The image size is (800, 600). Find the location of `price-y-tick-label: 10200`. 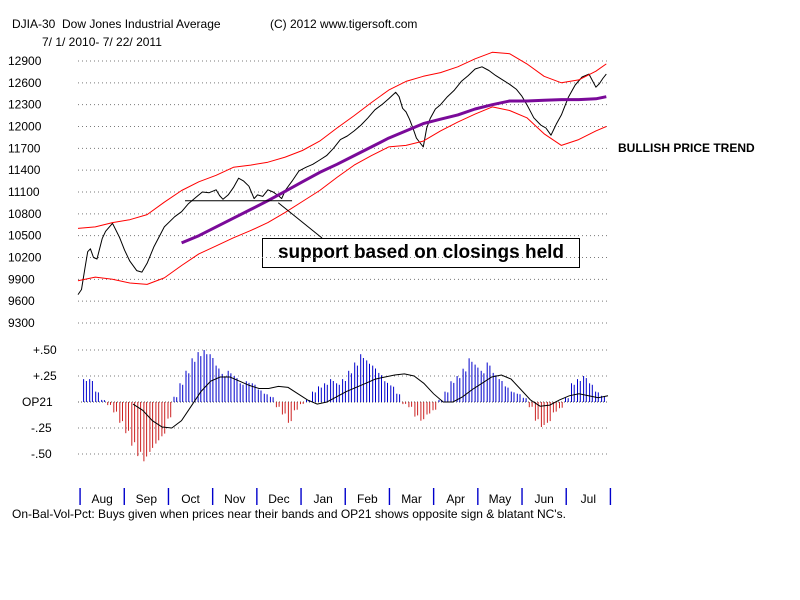

price-y-tick-label: 10200 is located at coordinates (25, 258).